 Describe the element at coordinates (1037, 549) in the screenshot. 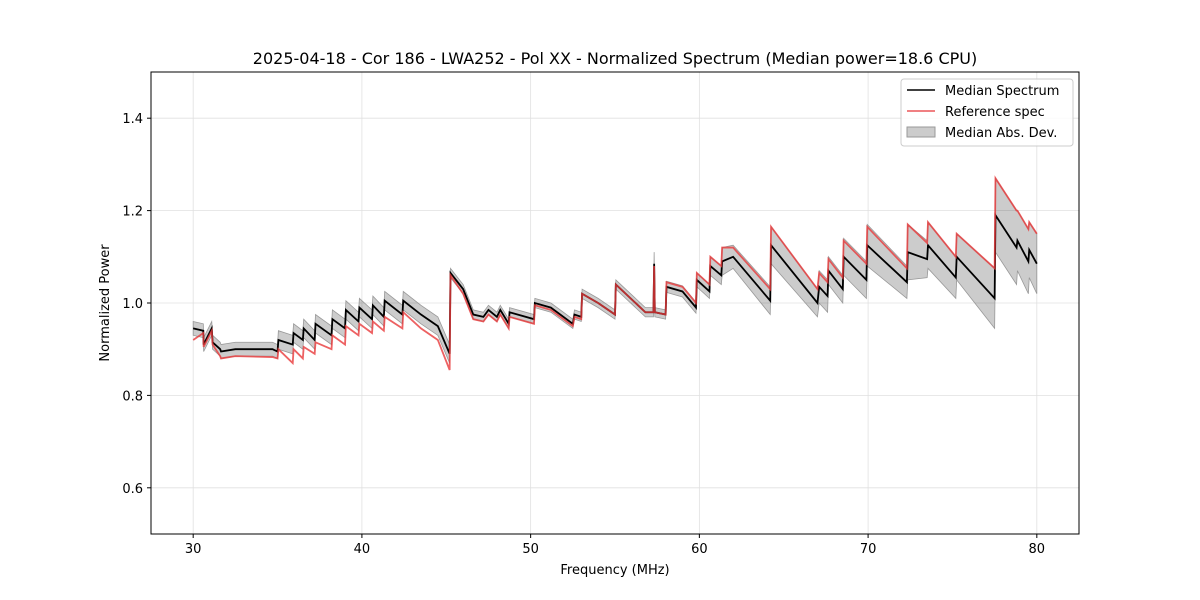

I see `x-tick-label: 80` at that location.